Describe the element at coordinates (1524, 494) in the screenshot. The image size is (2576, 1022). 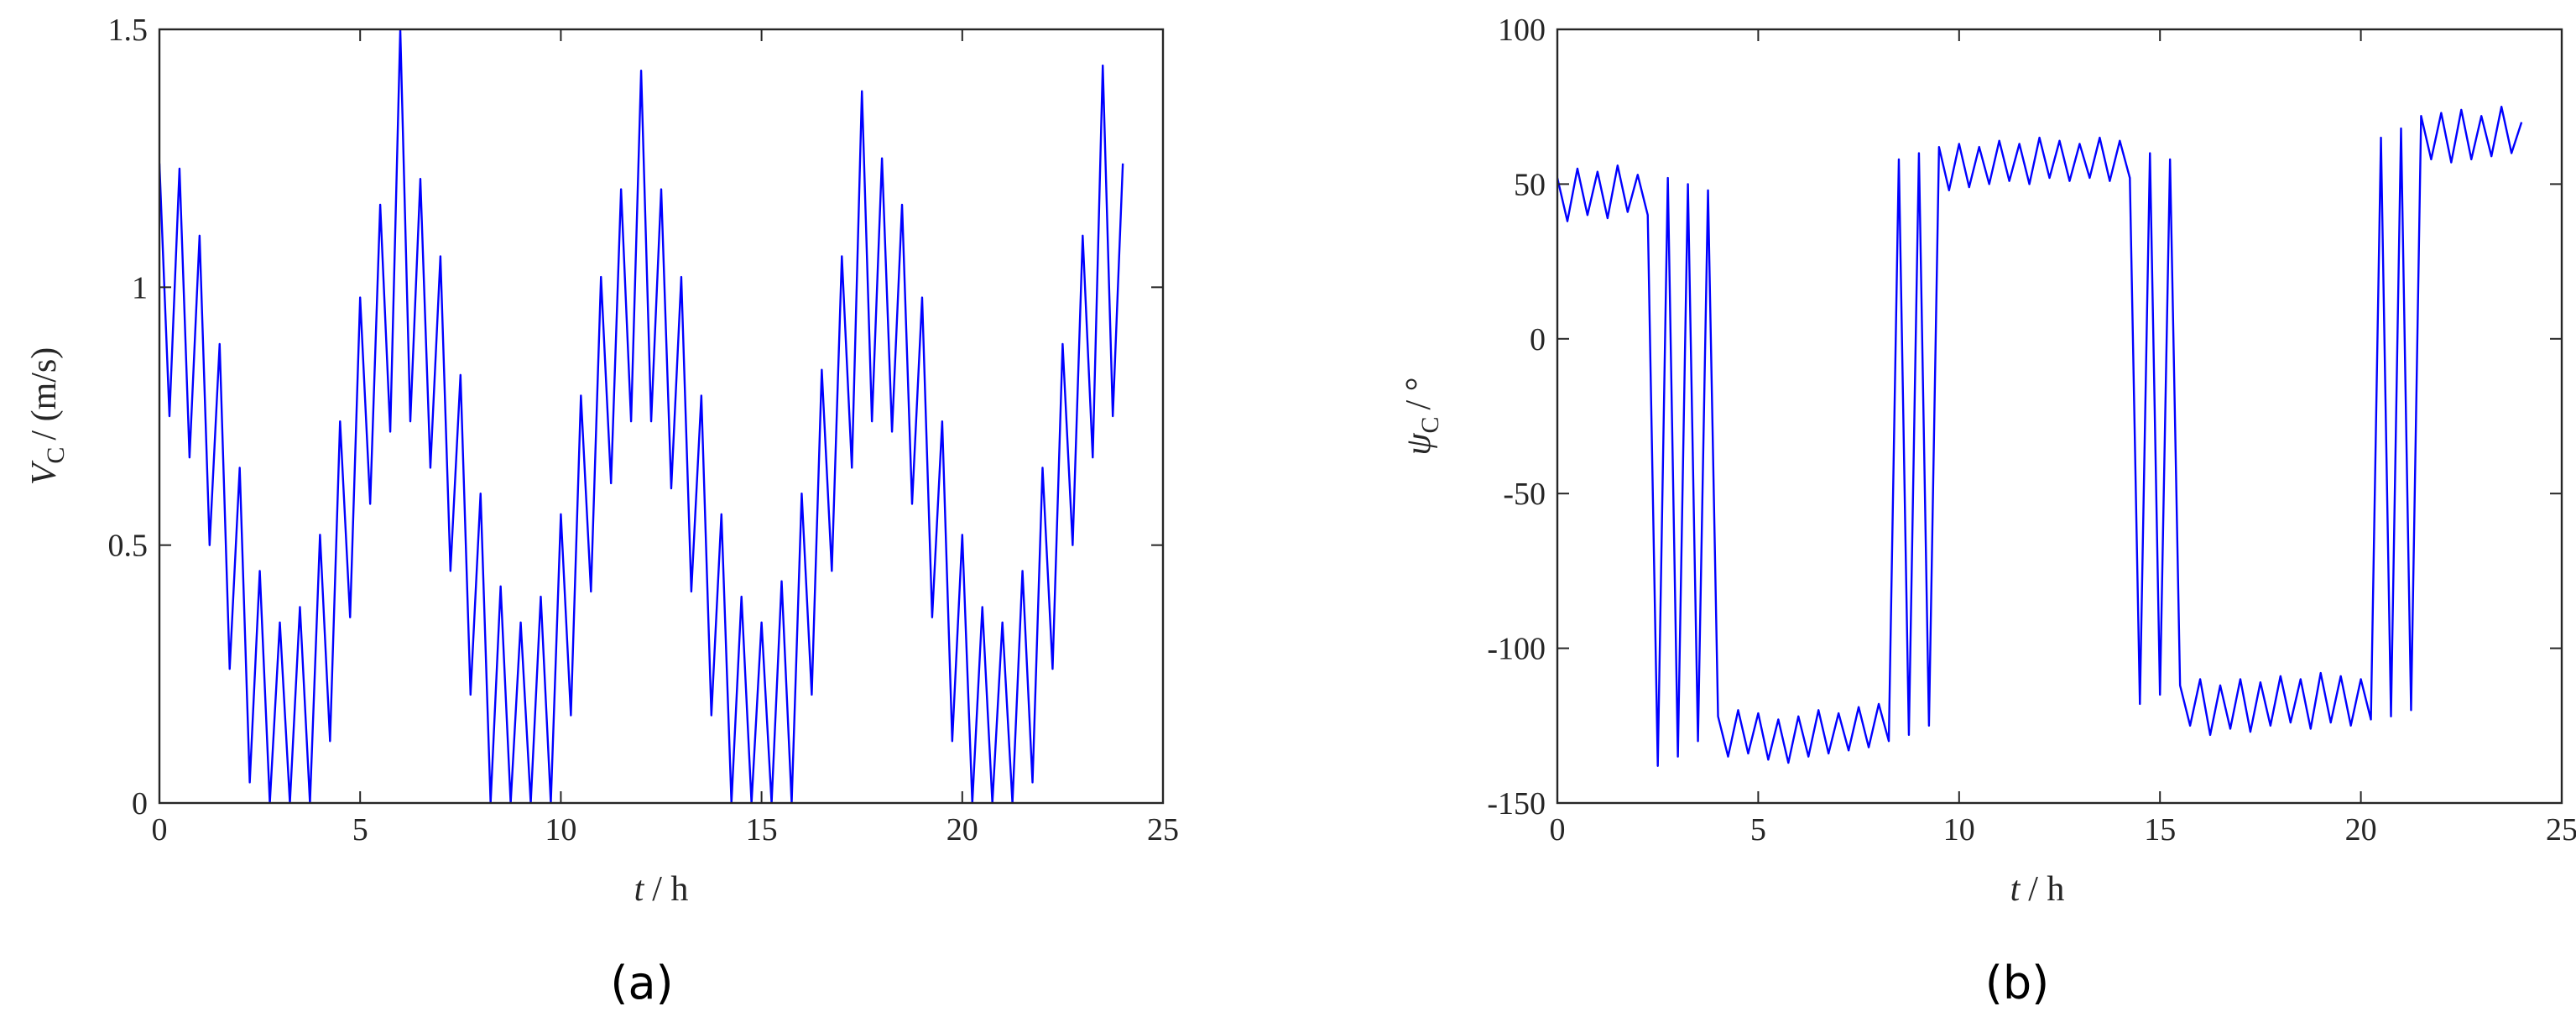
I see `y-tick-label: -50` at that location.